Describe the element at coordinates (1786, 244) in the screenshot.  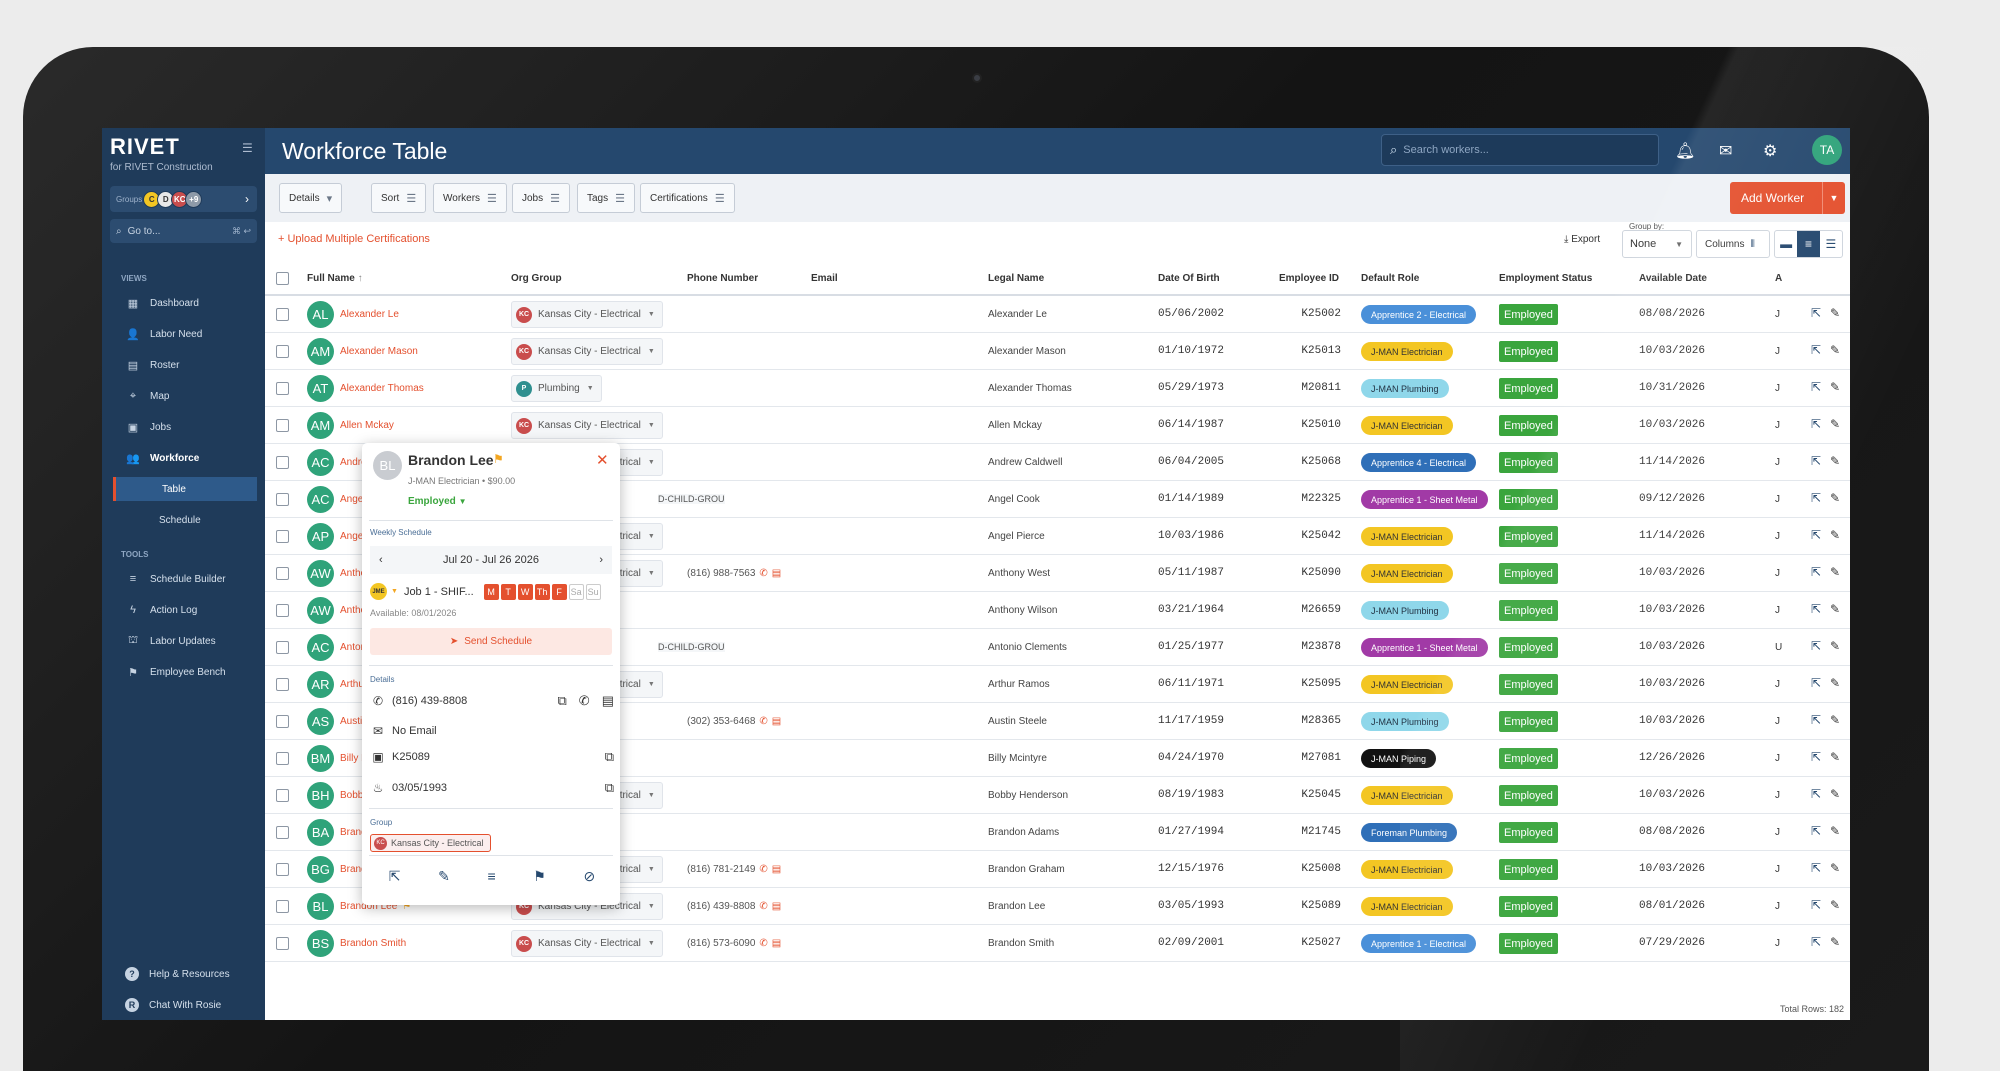
I see `view-comfortable-icon: ▬` at that location.